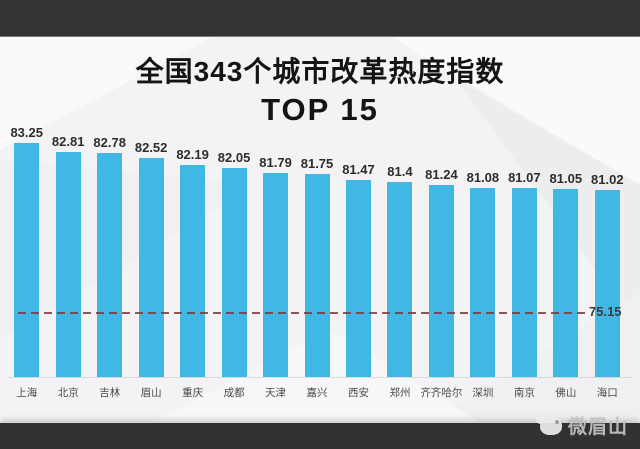 The image size is (640, 449). I want to click on bar-column: 82.05 成都, so click(233, 274).